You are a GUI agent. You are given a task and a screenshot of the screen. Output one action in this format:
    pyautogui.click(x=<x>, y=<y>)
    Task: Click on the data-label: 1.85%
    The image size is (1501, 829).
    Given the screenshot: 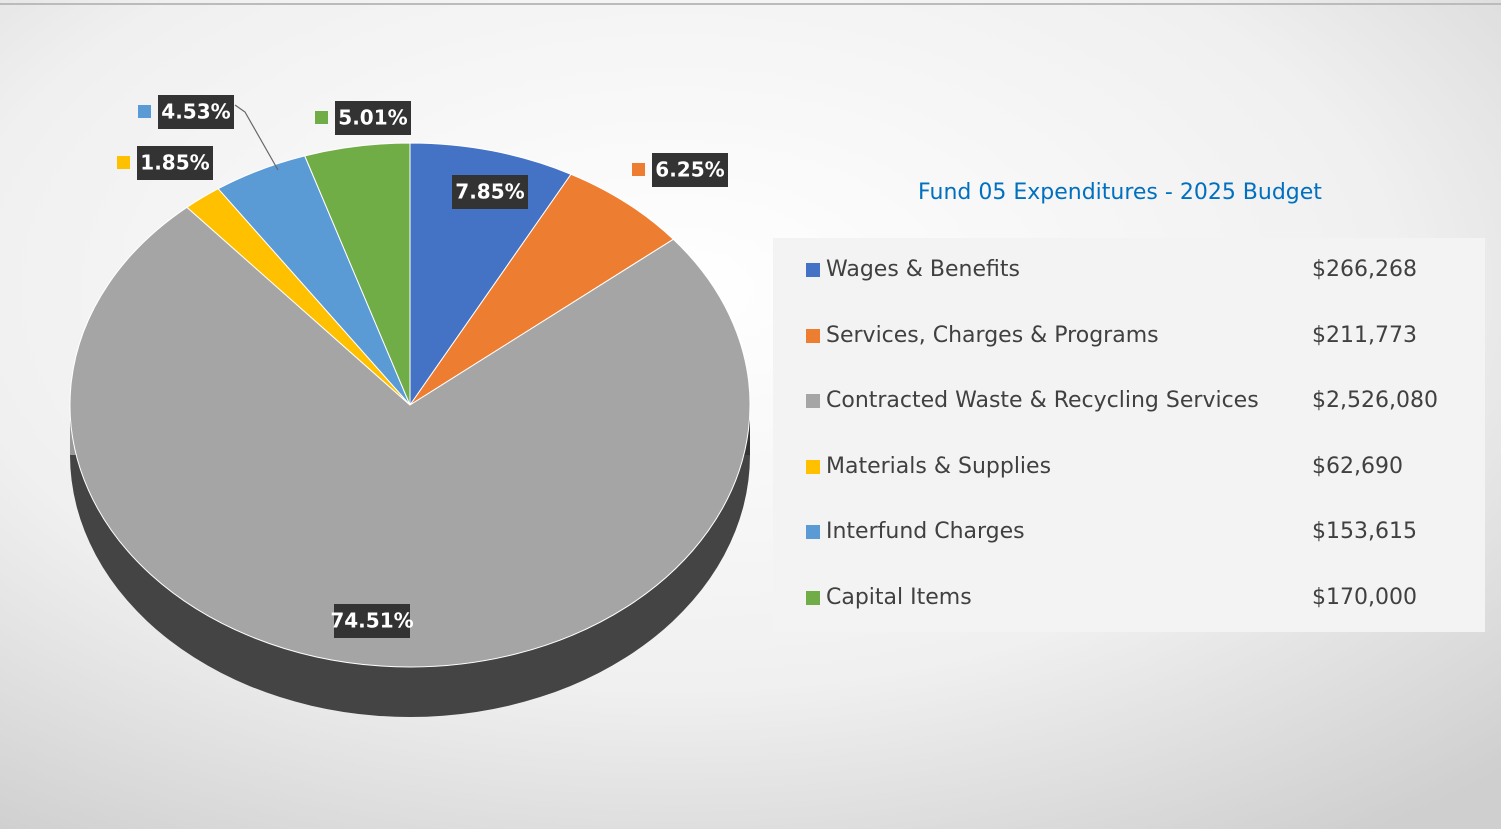 What is the action you would take?
    pyautogui.click(x=174, y=163)
    